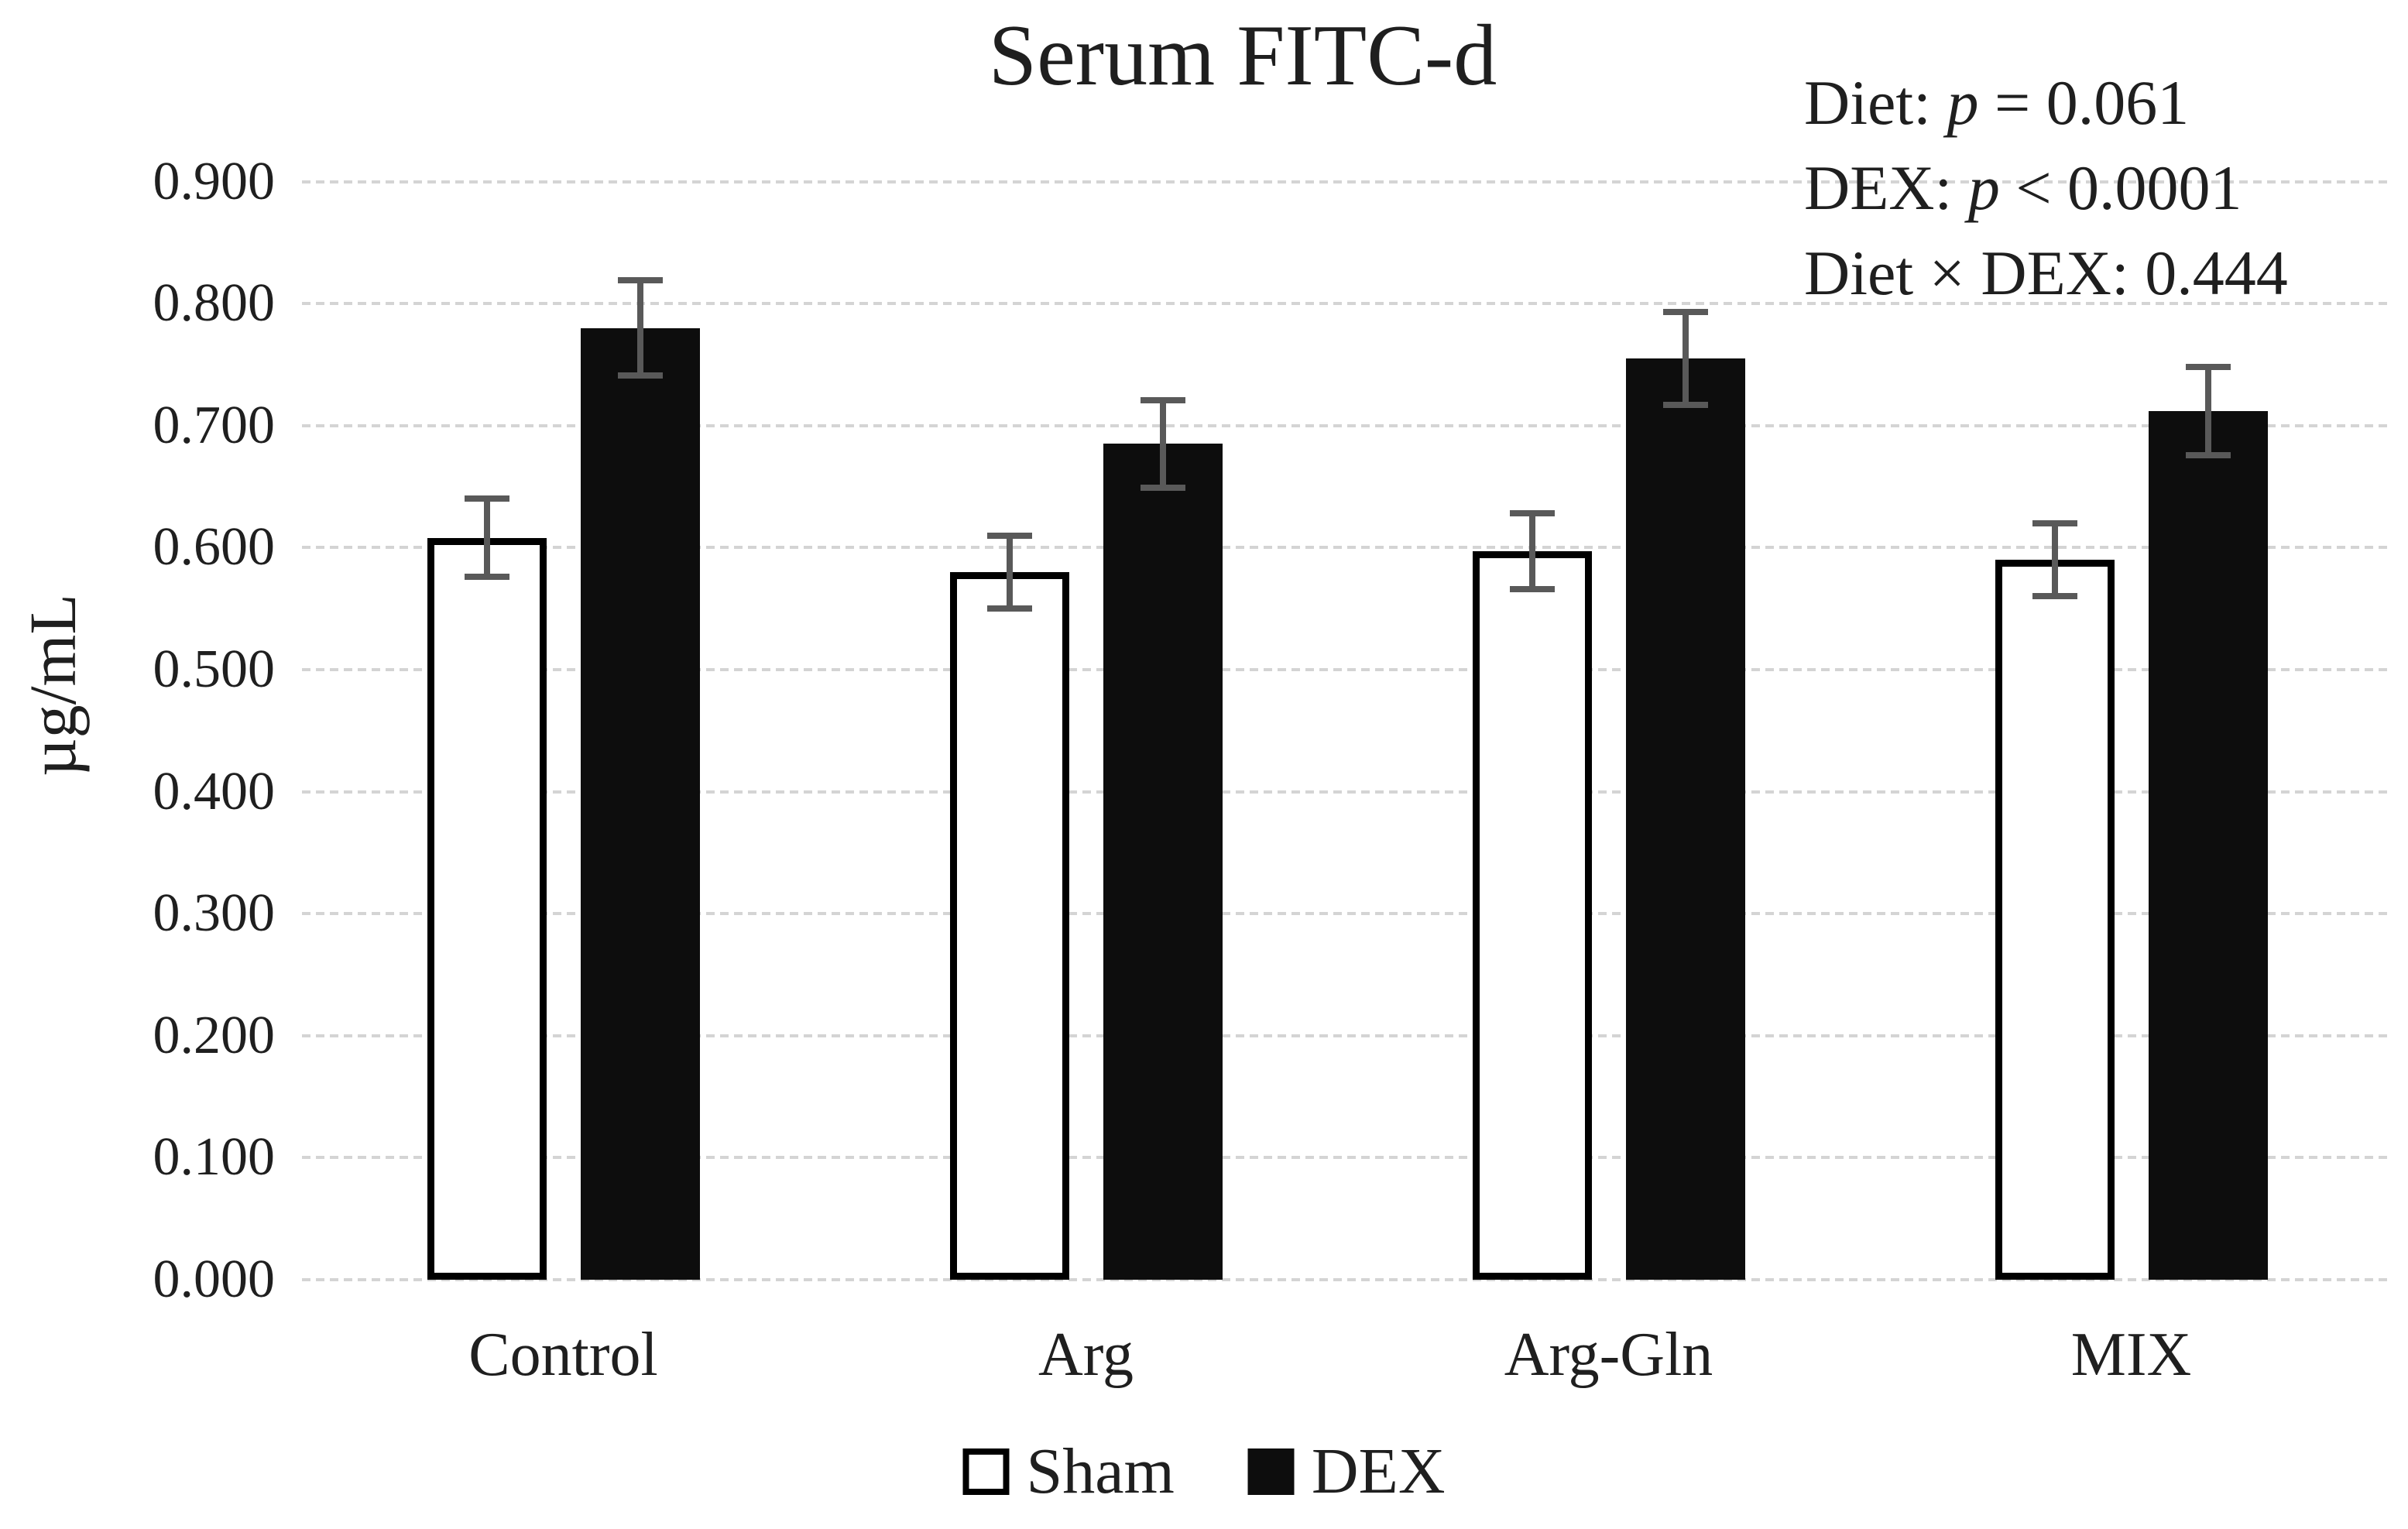  Describe the element at coordinates (2131, 1355) in the screenshot. I see `x-category-label: MIX` at that location.